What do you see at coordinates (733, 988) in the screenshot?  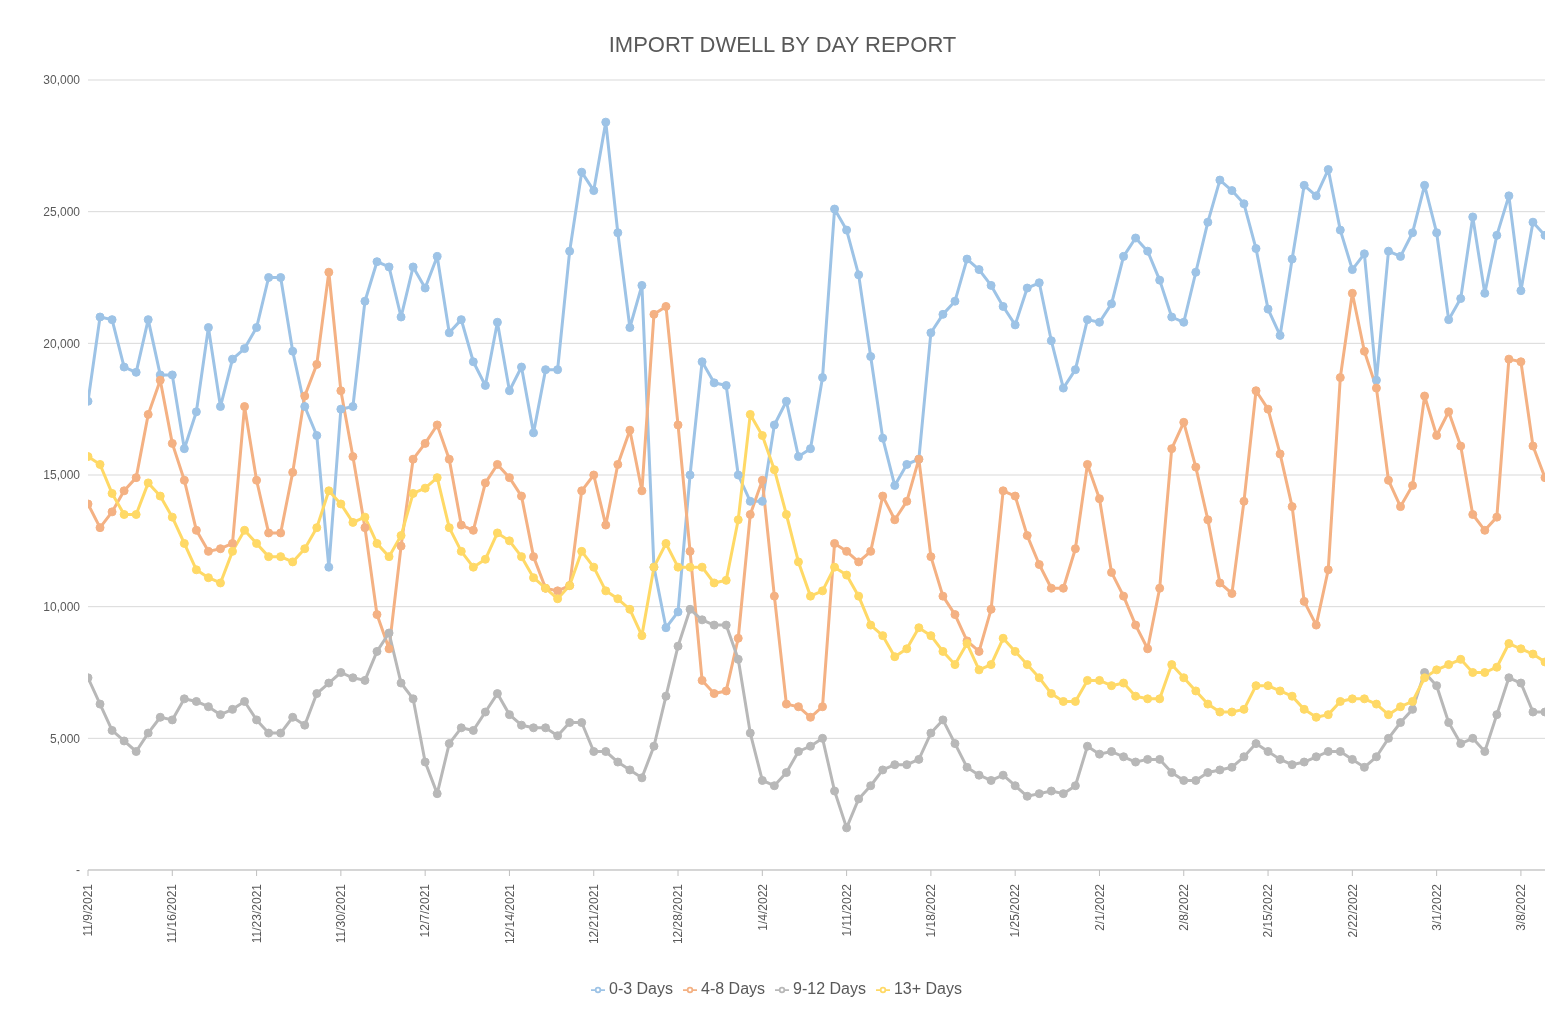 I see `legend-label: 4-8 Days` at bounding box center [733, 988].